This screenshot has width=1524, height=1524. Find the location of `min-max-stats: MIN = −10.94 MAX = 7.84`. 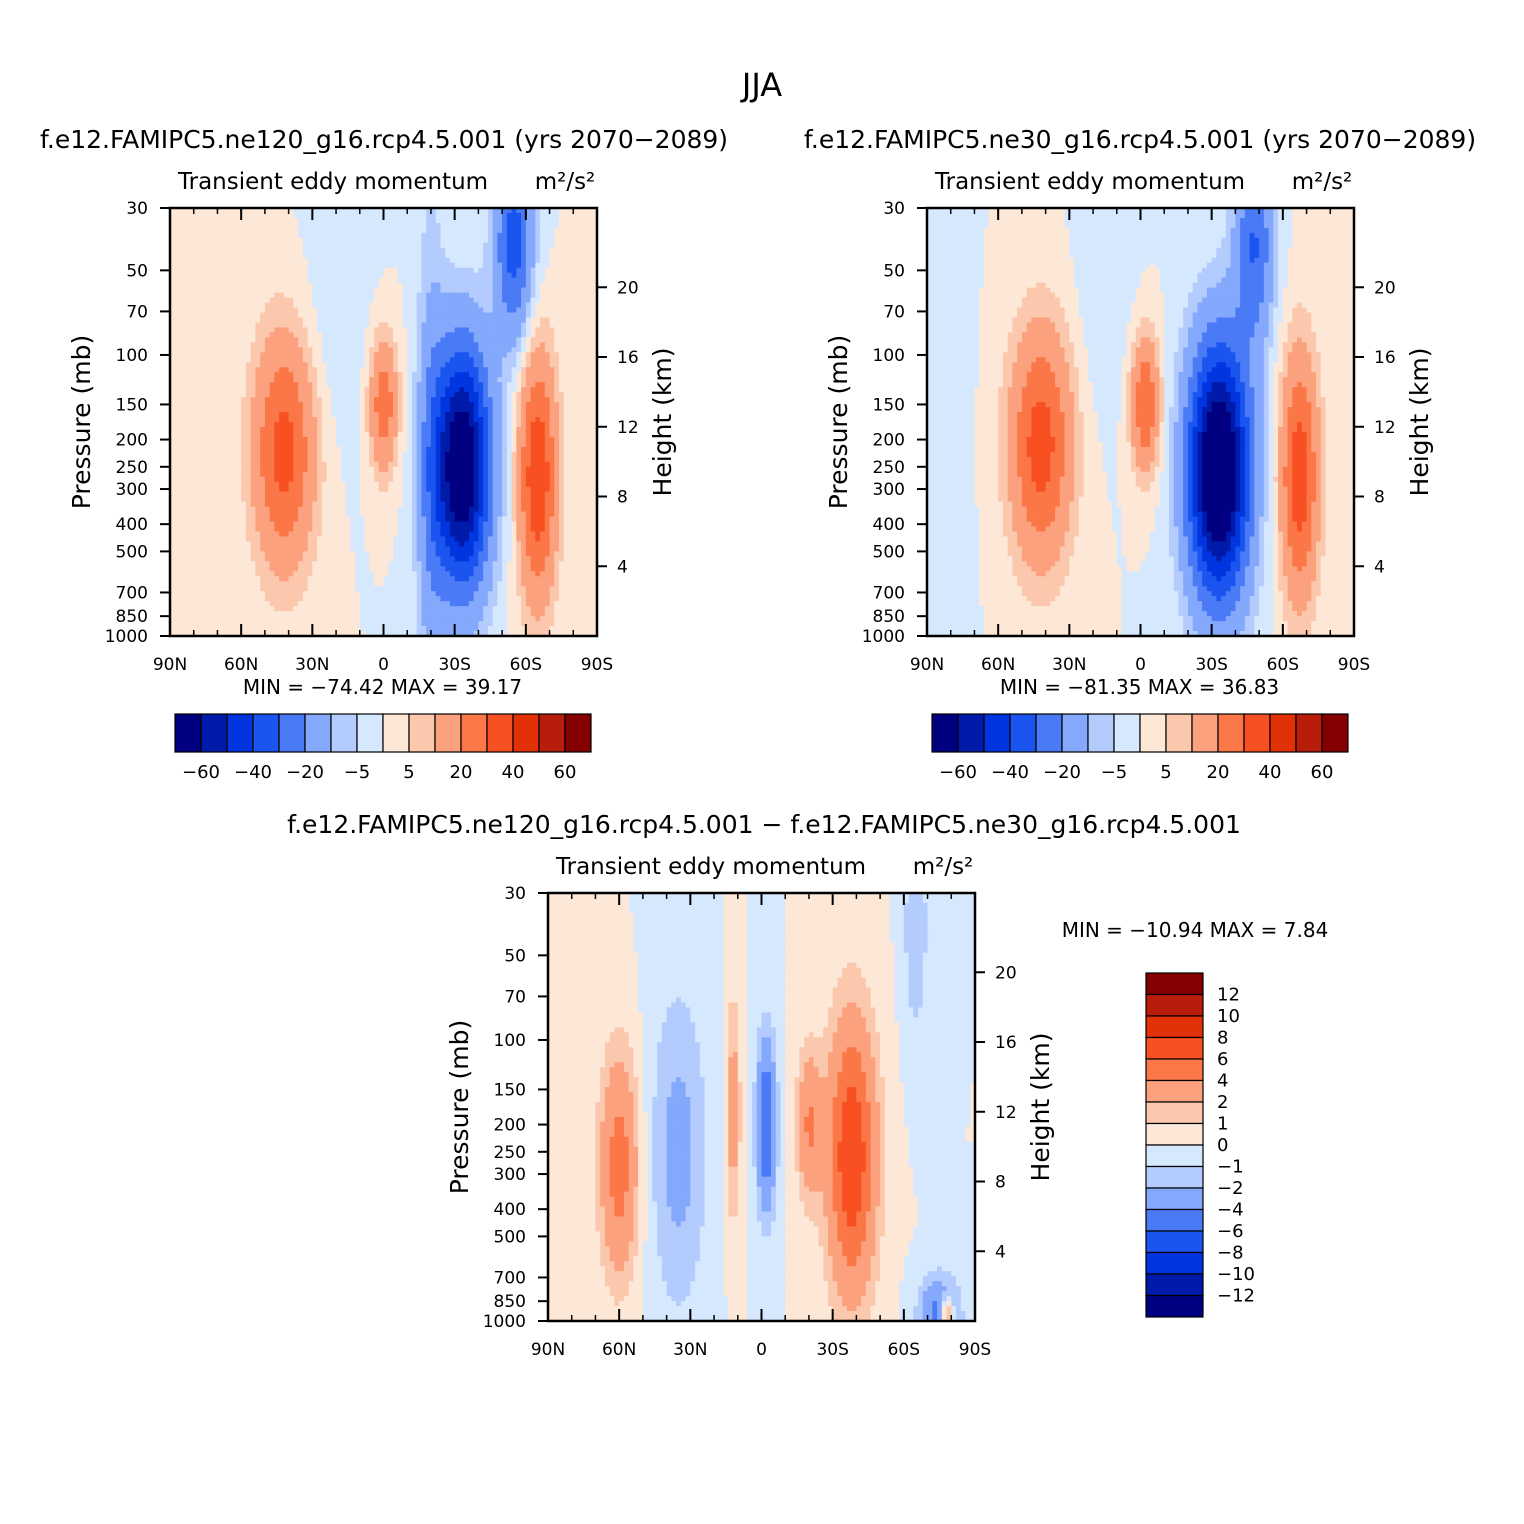

min-max-stats: MIN = −10.94 MAX = 7.84 is located at coordinates (1195, 930).